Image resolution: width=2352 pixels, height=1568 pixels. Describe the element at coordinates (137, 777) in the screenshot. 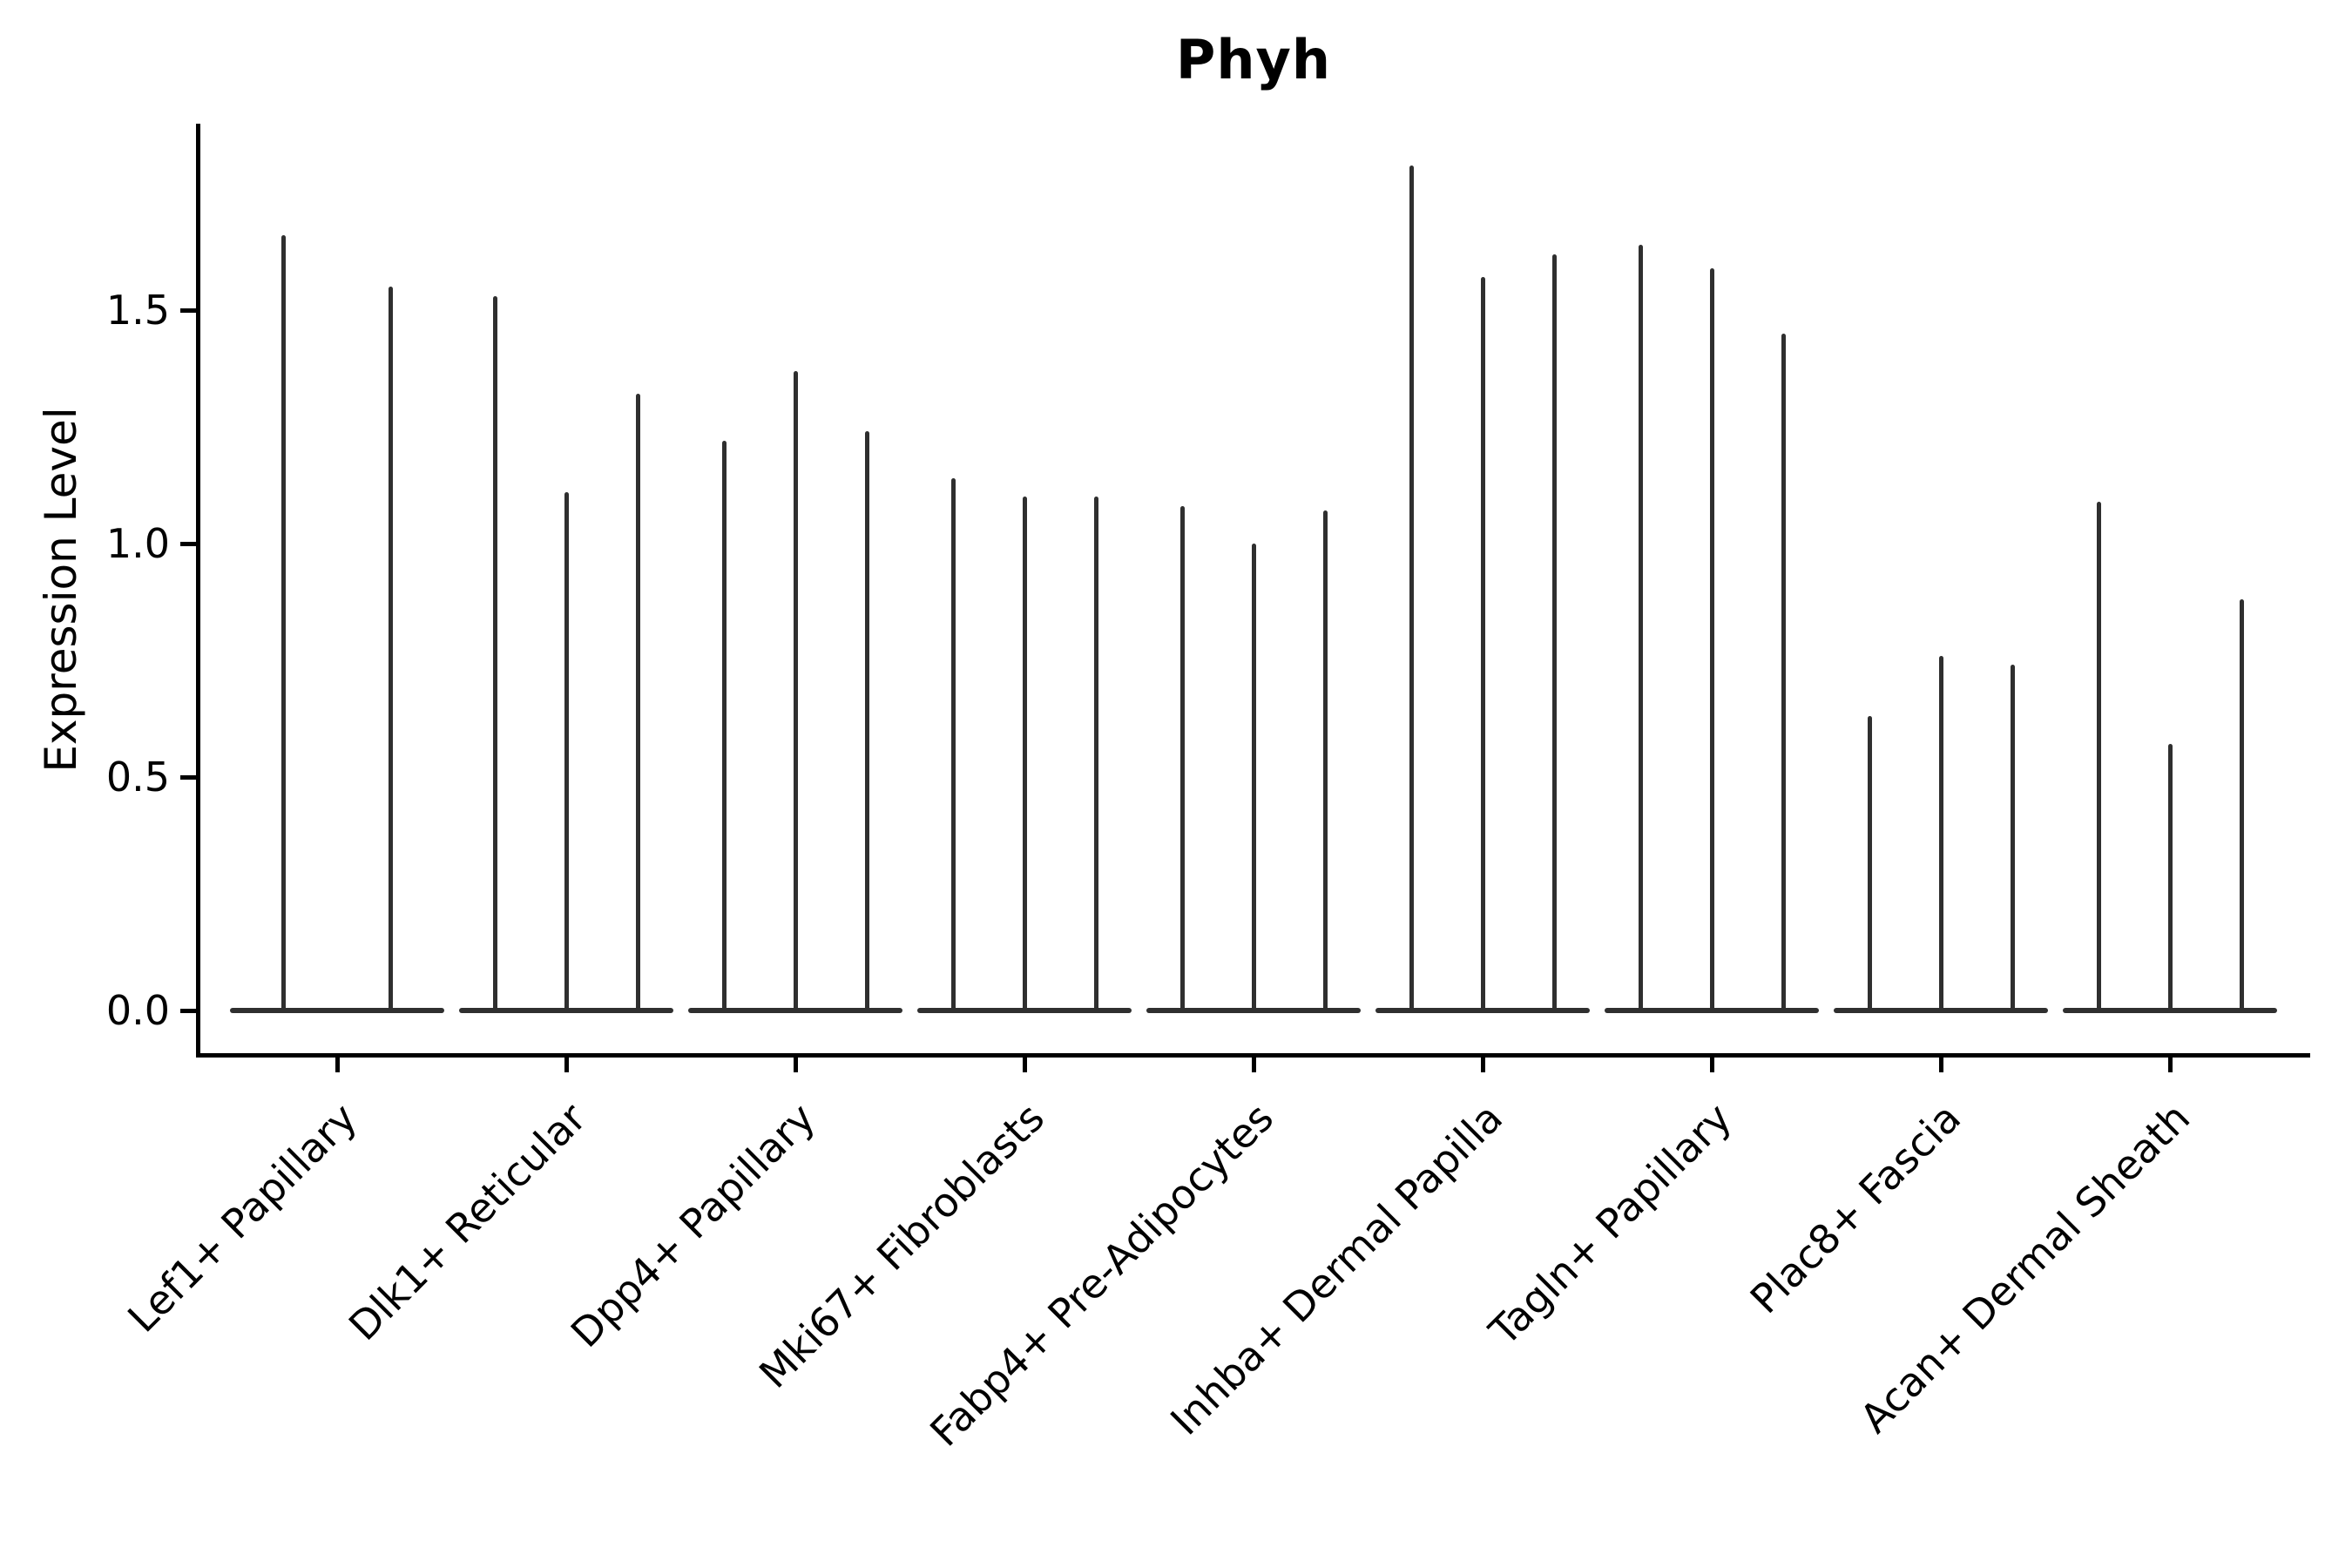

I see `y-tick-label: 0.5` at that location.